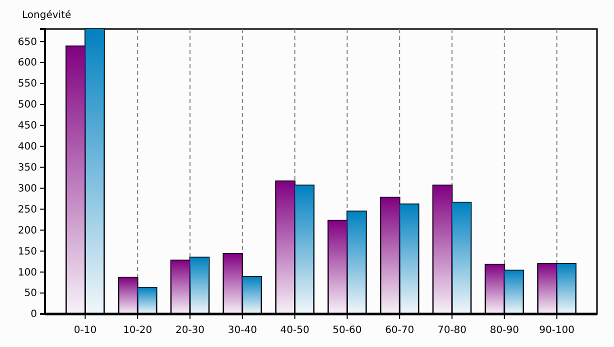 The image size is (614, 347). I want to click on y-tick-label: 650, so click(27, 42).